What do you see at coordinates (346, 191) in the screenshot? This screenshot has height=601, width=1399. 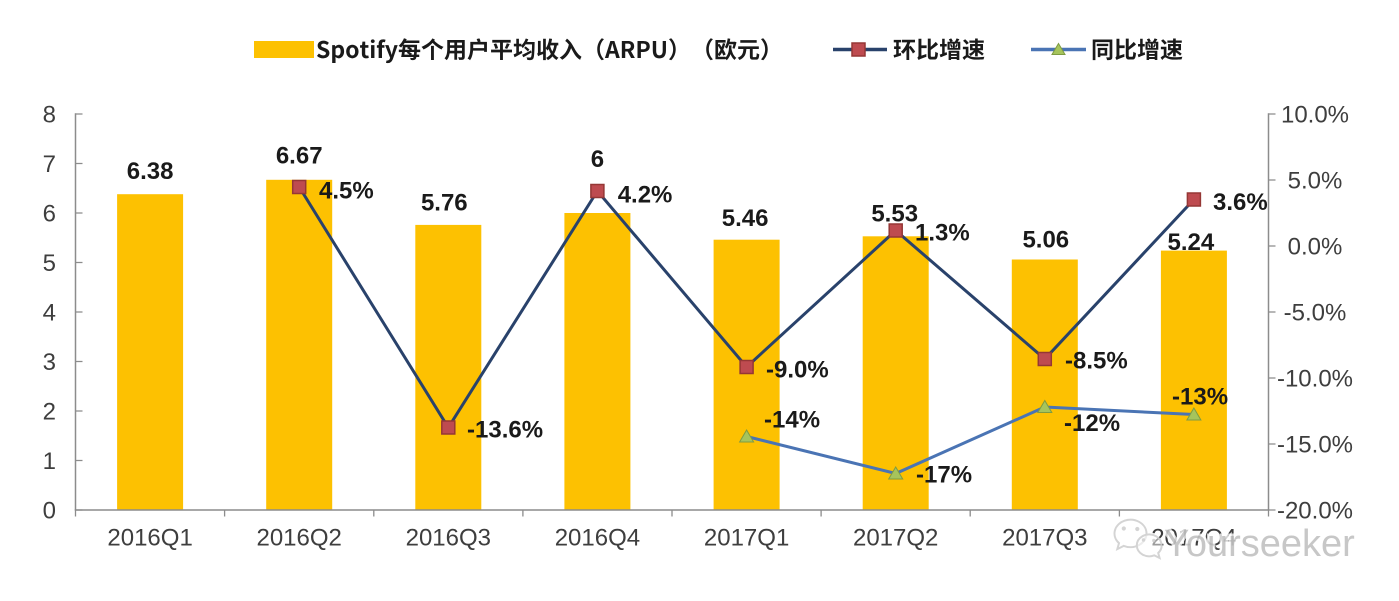 I see `svg-text: 4.5%` at bounding box center [346, 191].